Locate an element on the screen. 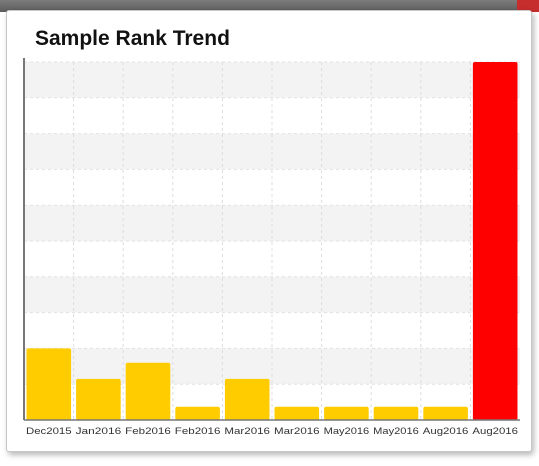 The width and height of the screenshot is (539, 466). x-tick-label: Jan2016 is located at coordinates (99, 431).